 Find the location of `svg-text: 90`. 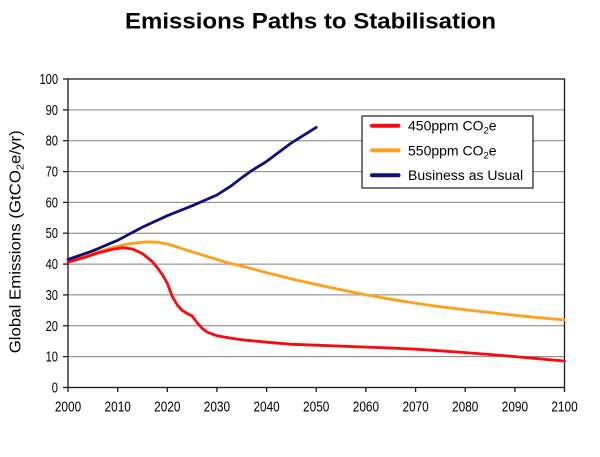

svg-text: 90 is located at coordinates (52, 111).